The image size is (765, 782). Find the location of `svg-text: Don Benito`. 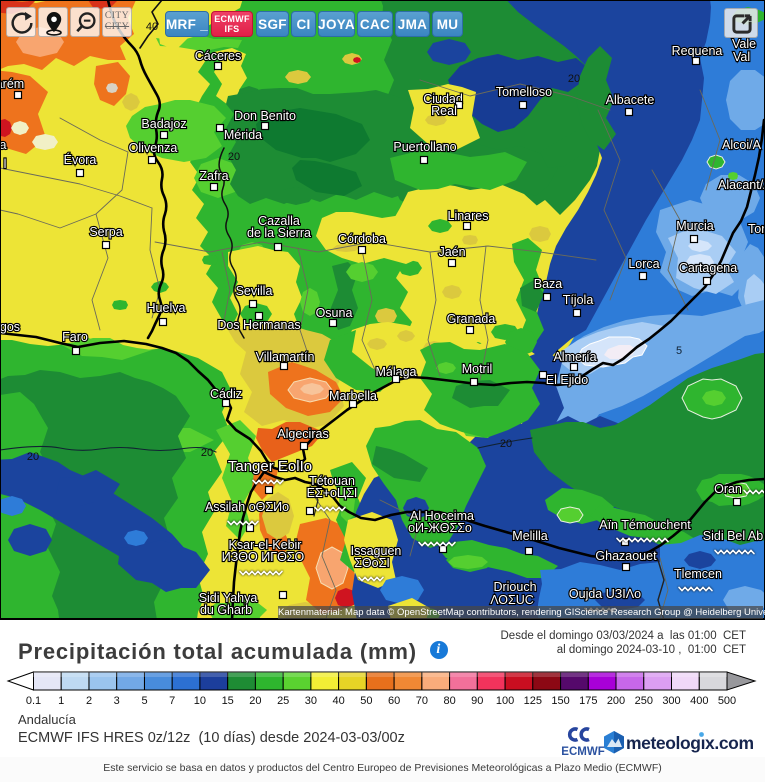

svg-text: Don Benito is located at coordinates (265, 116).